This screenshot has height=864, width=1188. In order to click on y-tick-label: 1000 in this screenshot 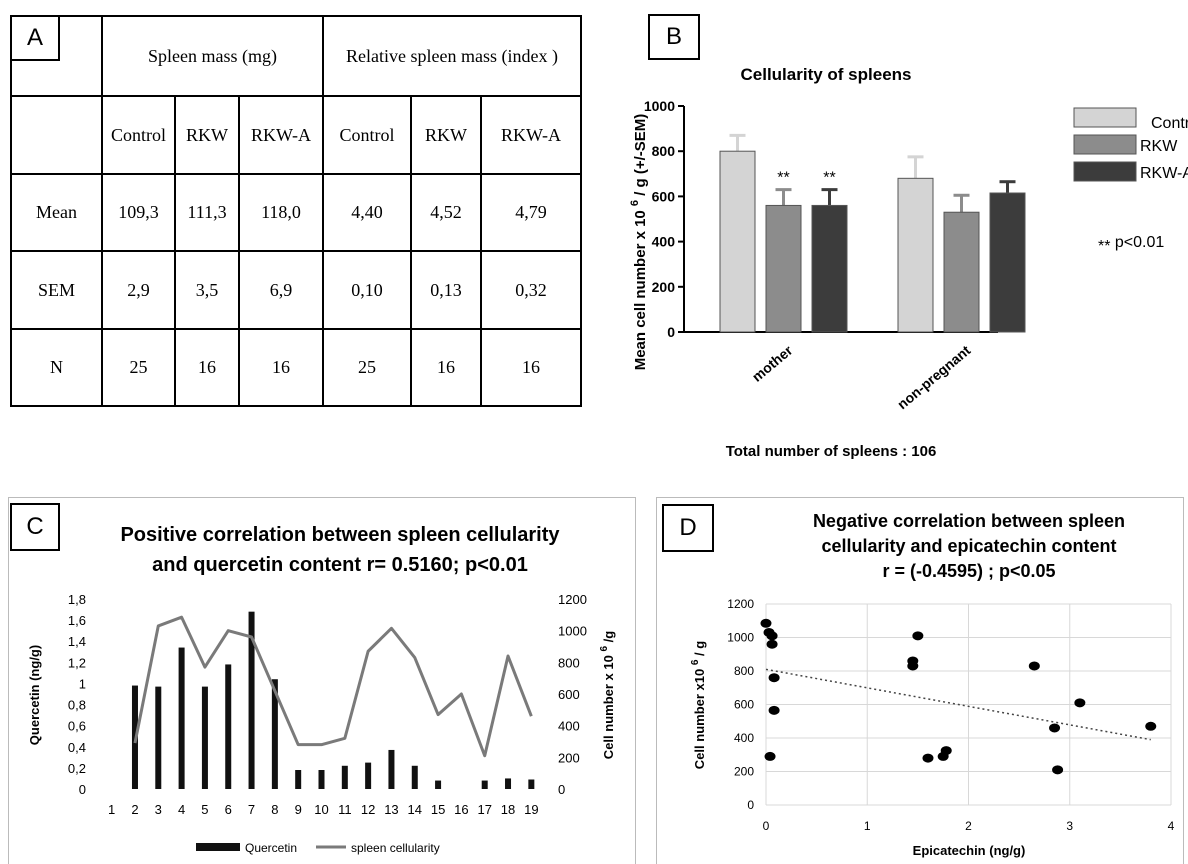, I will do `click(659, 106)`.